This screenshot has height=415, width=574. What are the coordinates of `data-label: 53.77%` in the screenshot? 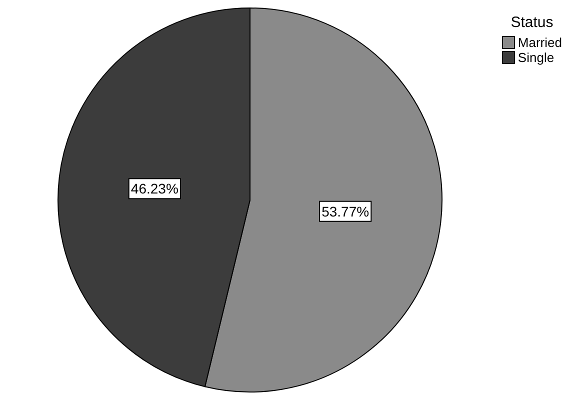 It's located at (346, 211).